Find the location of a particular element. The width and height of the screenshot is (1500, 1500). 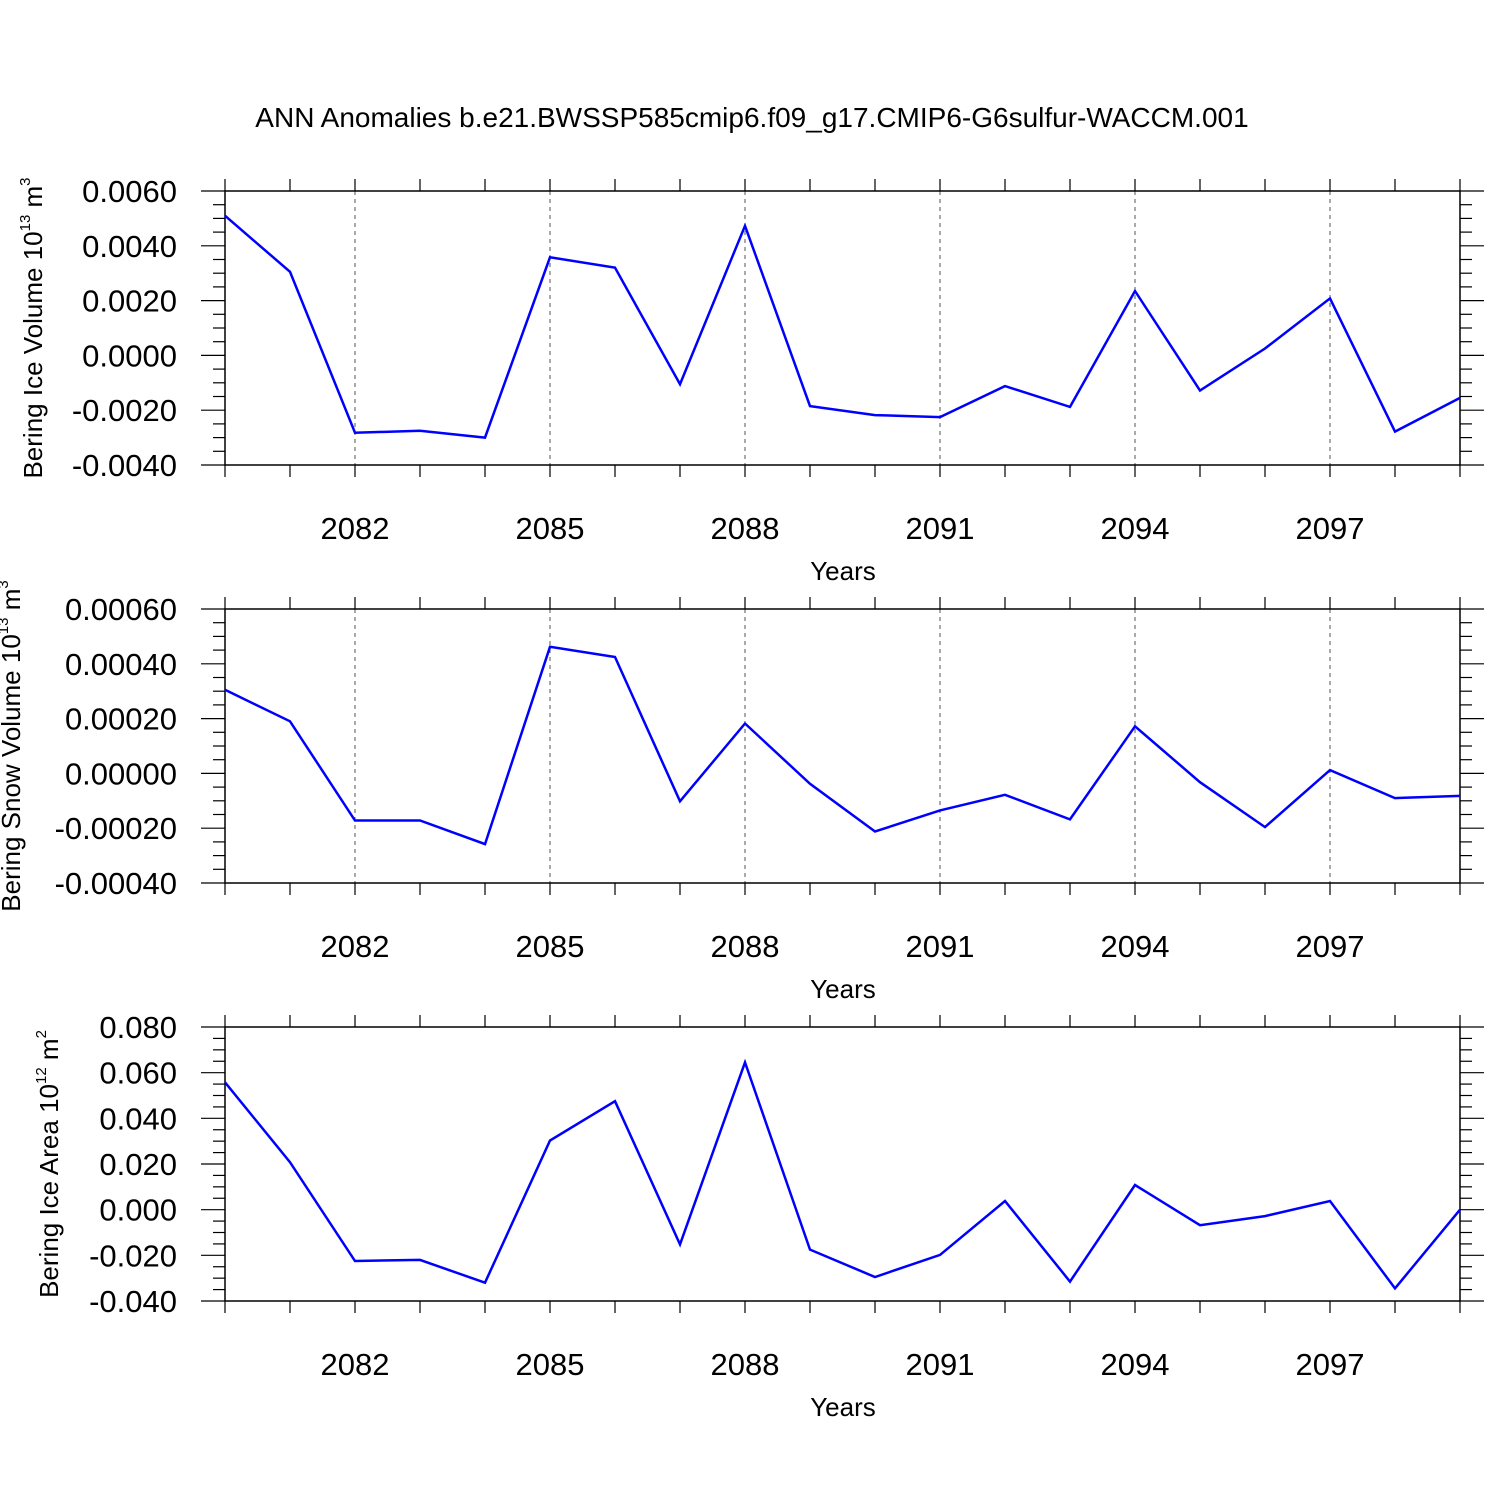

y-tick-label: 0.00020 is located at coordinates (121, 719).